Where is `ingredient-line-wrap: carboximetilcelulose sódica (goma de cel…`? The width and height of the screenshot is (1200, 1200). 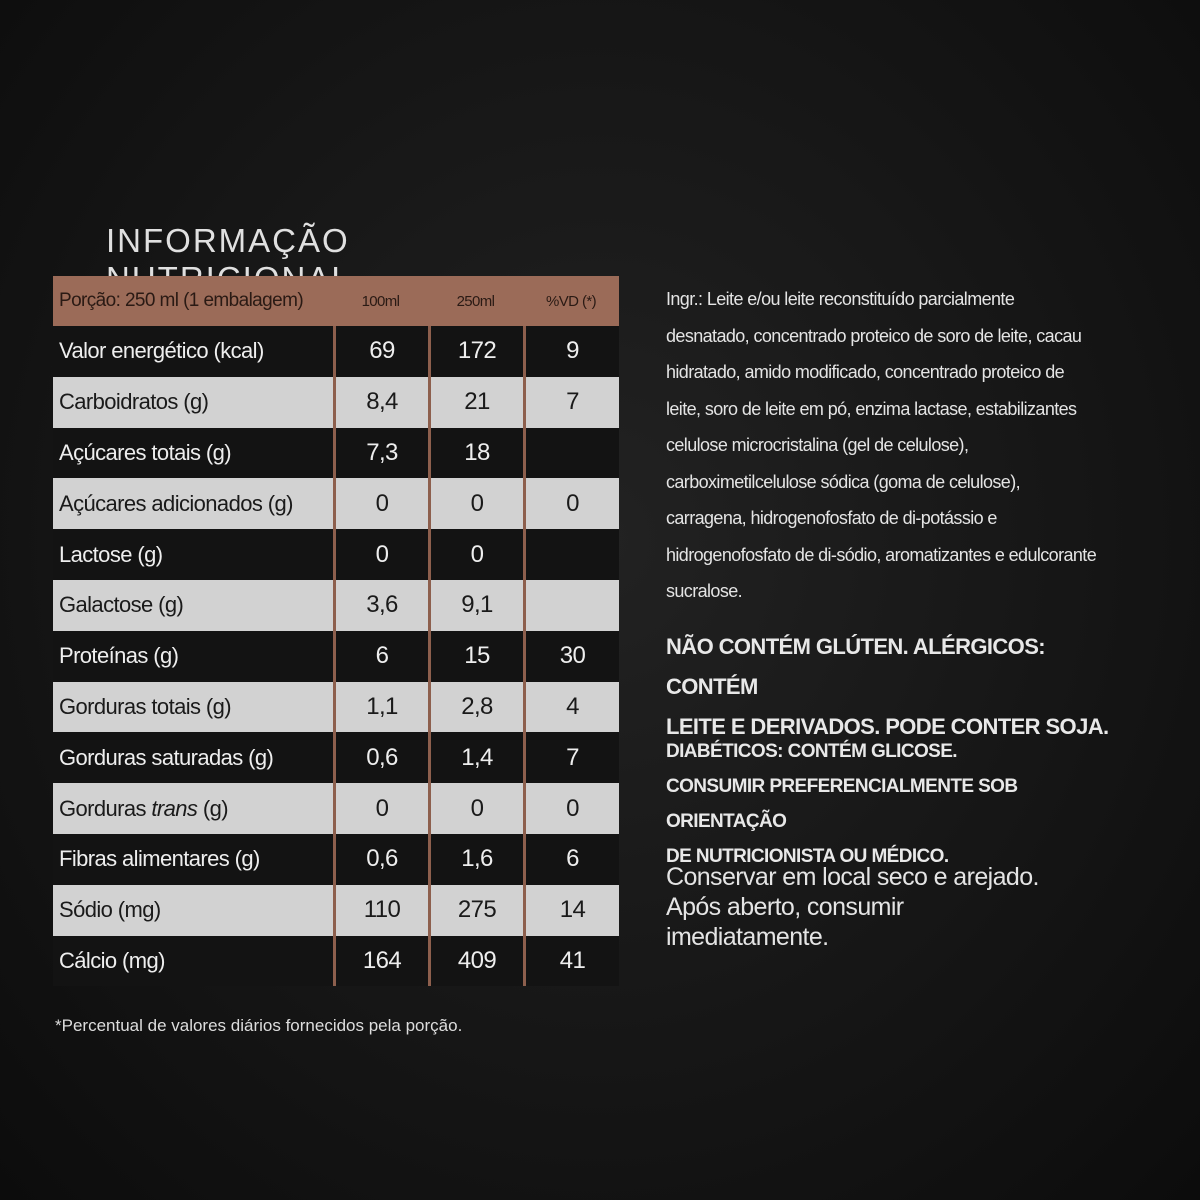
ingredient-line-wrap: carboximetilcelulose sódica (goma de cel… is located at coordinates (893, 482).